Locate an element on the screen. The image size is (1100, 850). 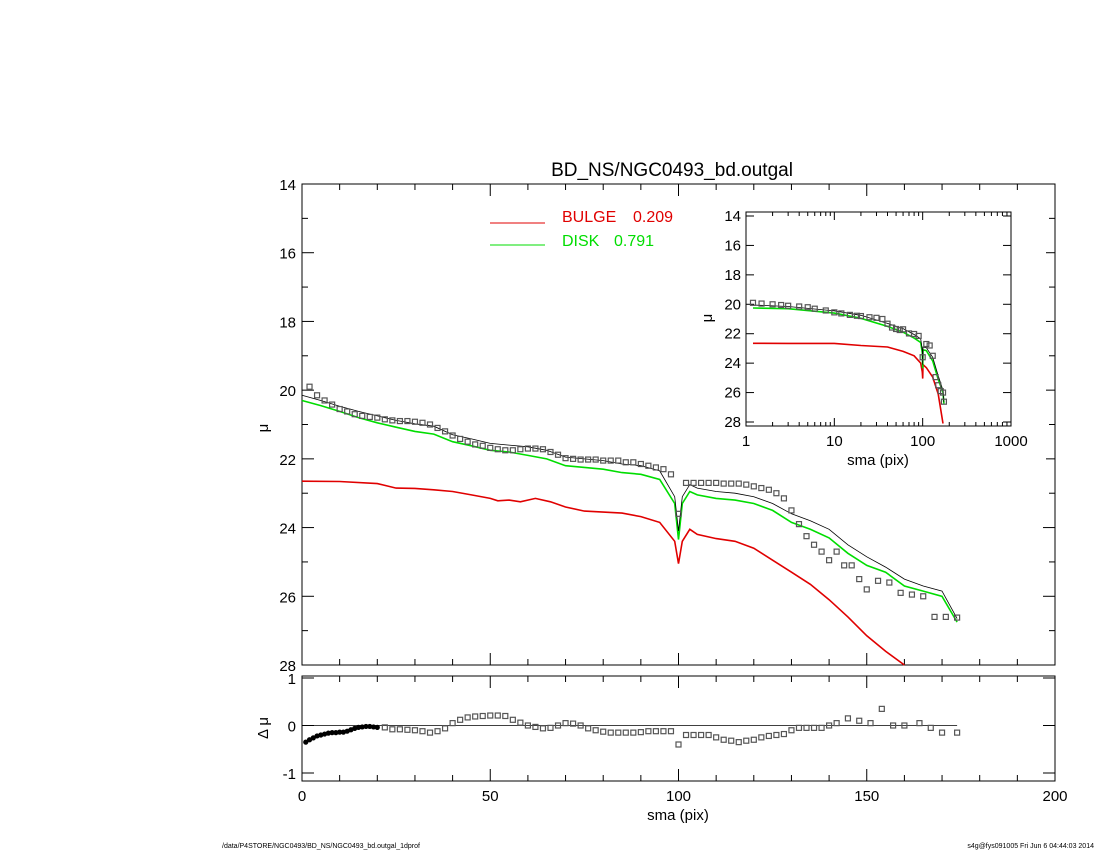
residual-x-tick-label: 150 is located at coordinates (866, 796).